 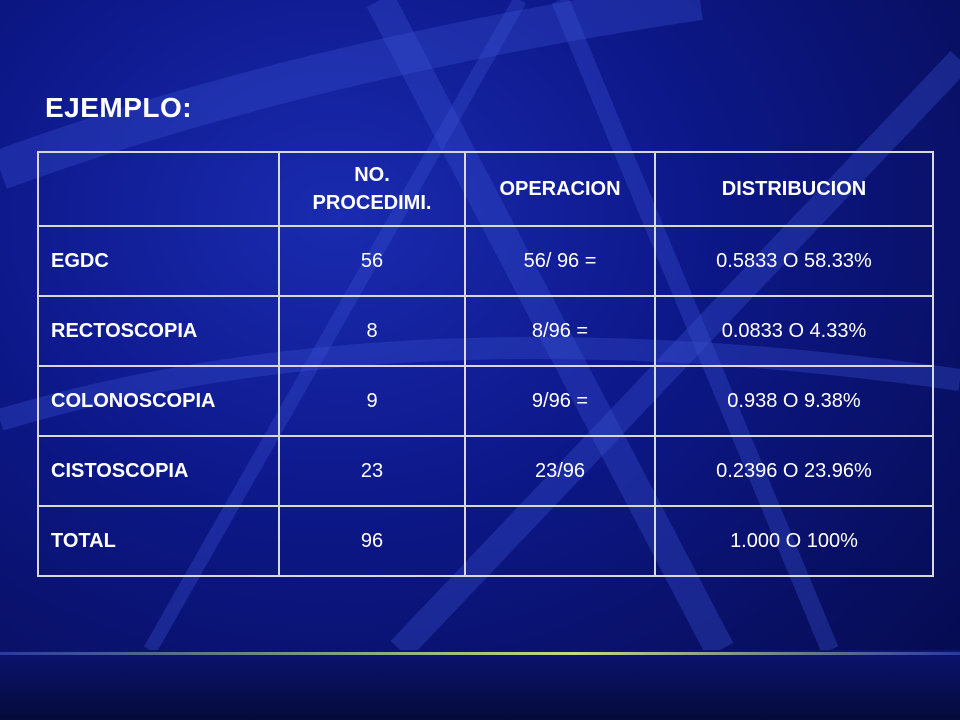 What do you see at coordinates (372, 189) in the screenshot?
I see `header-no-procedimientos: NO. PROCEDIMI.` at bounding box center [372, 189].